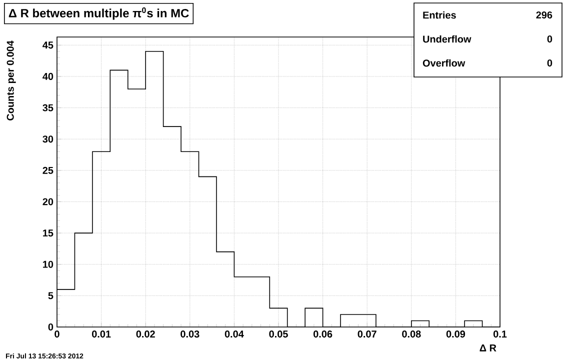 Image resolution: width=567 pixels, height=364 pixels. What do you see at coordinates (411, 334) in the screenshot?
I see `x-tick-label: 0.08` at bounding box center [411, 334].